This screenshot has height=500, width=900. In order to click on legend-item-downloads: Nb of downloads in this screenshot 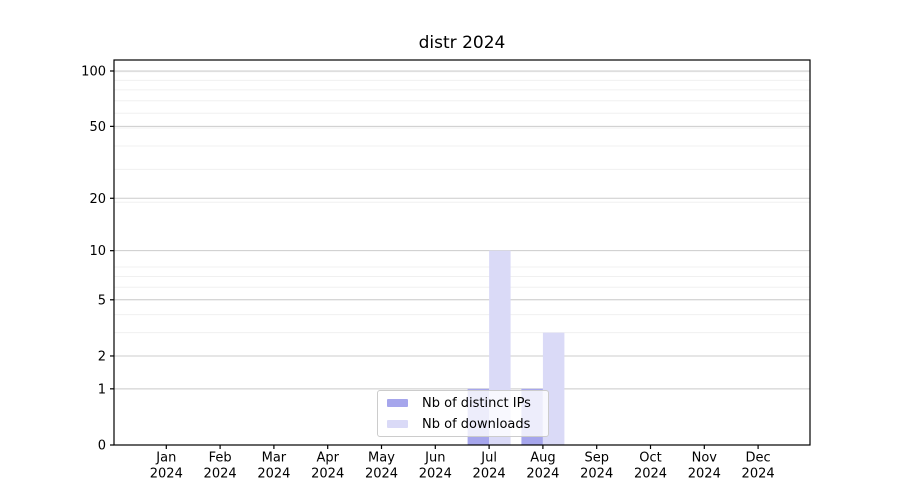, I will do `click(467, 424)`.